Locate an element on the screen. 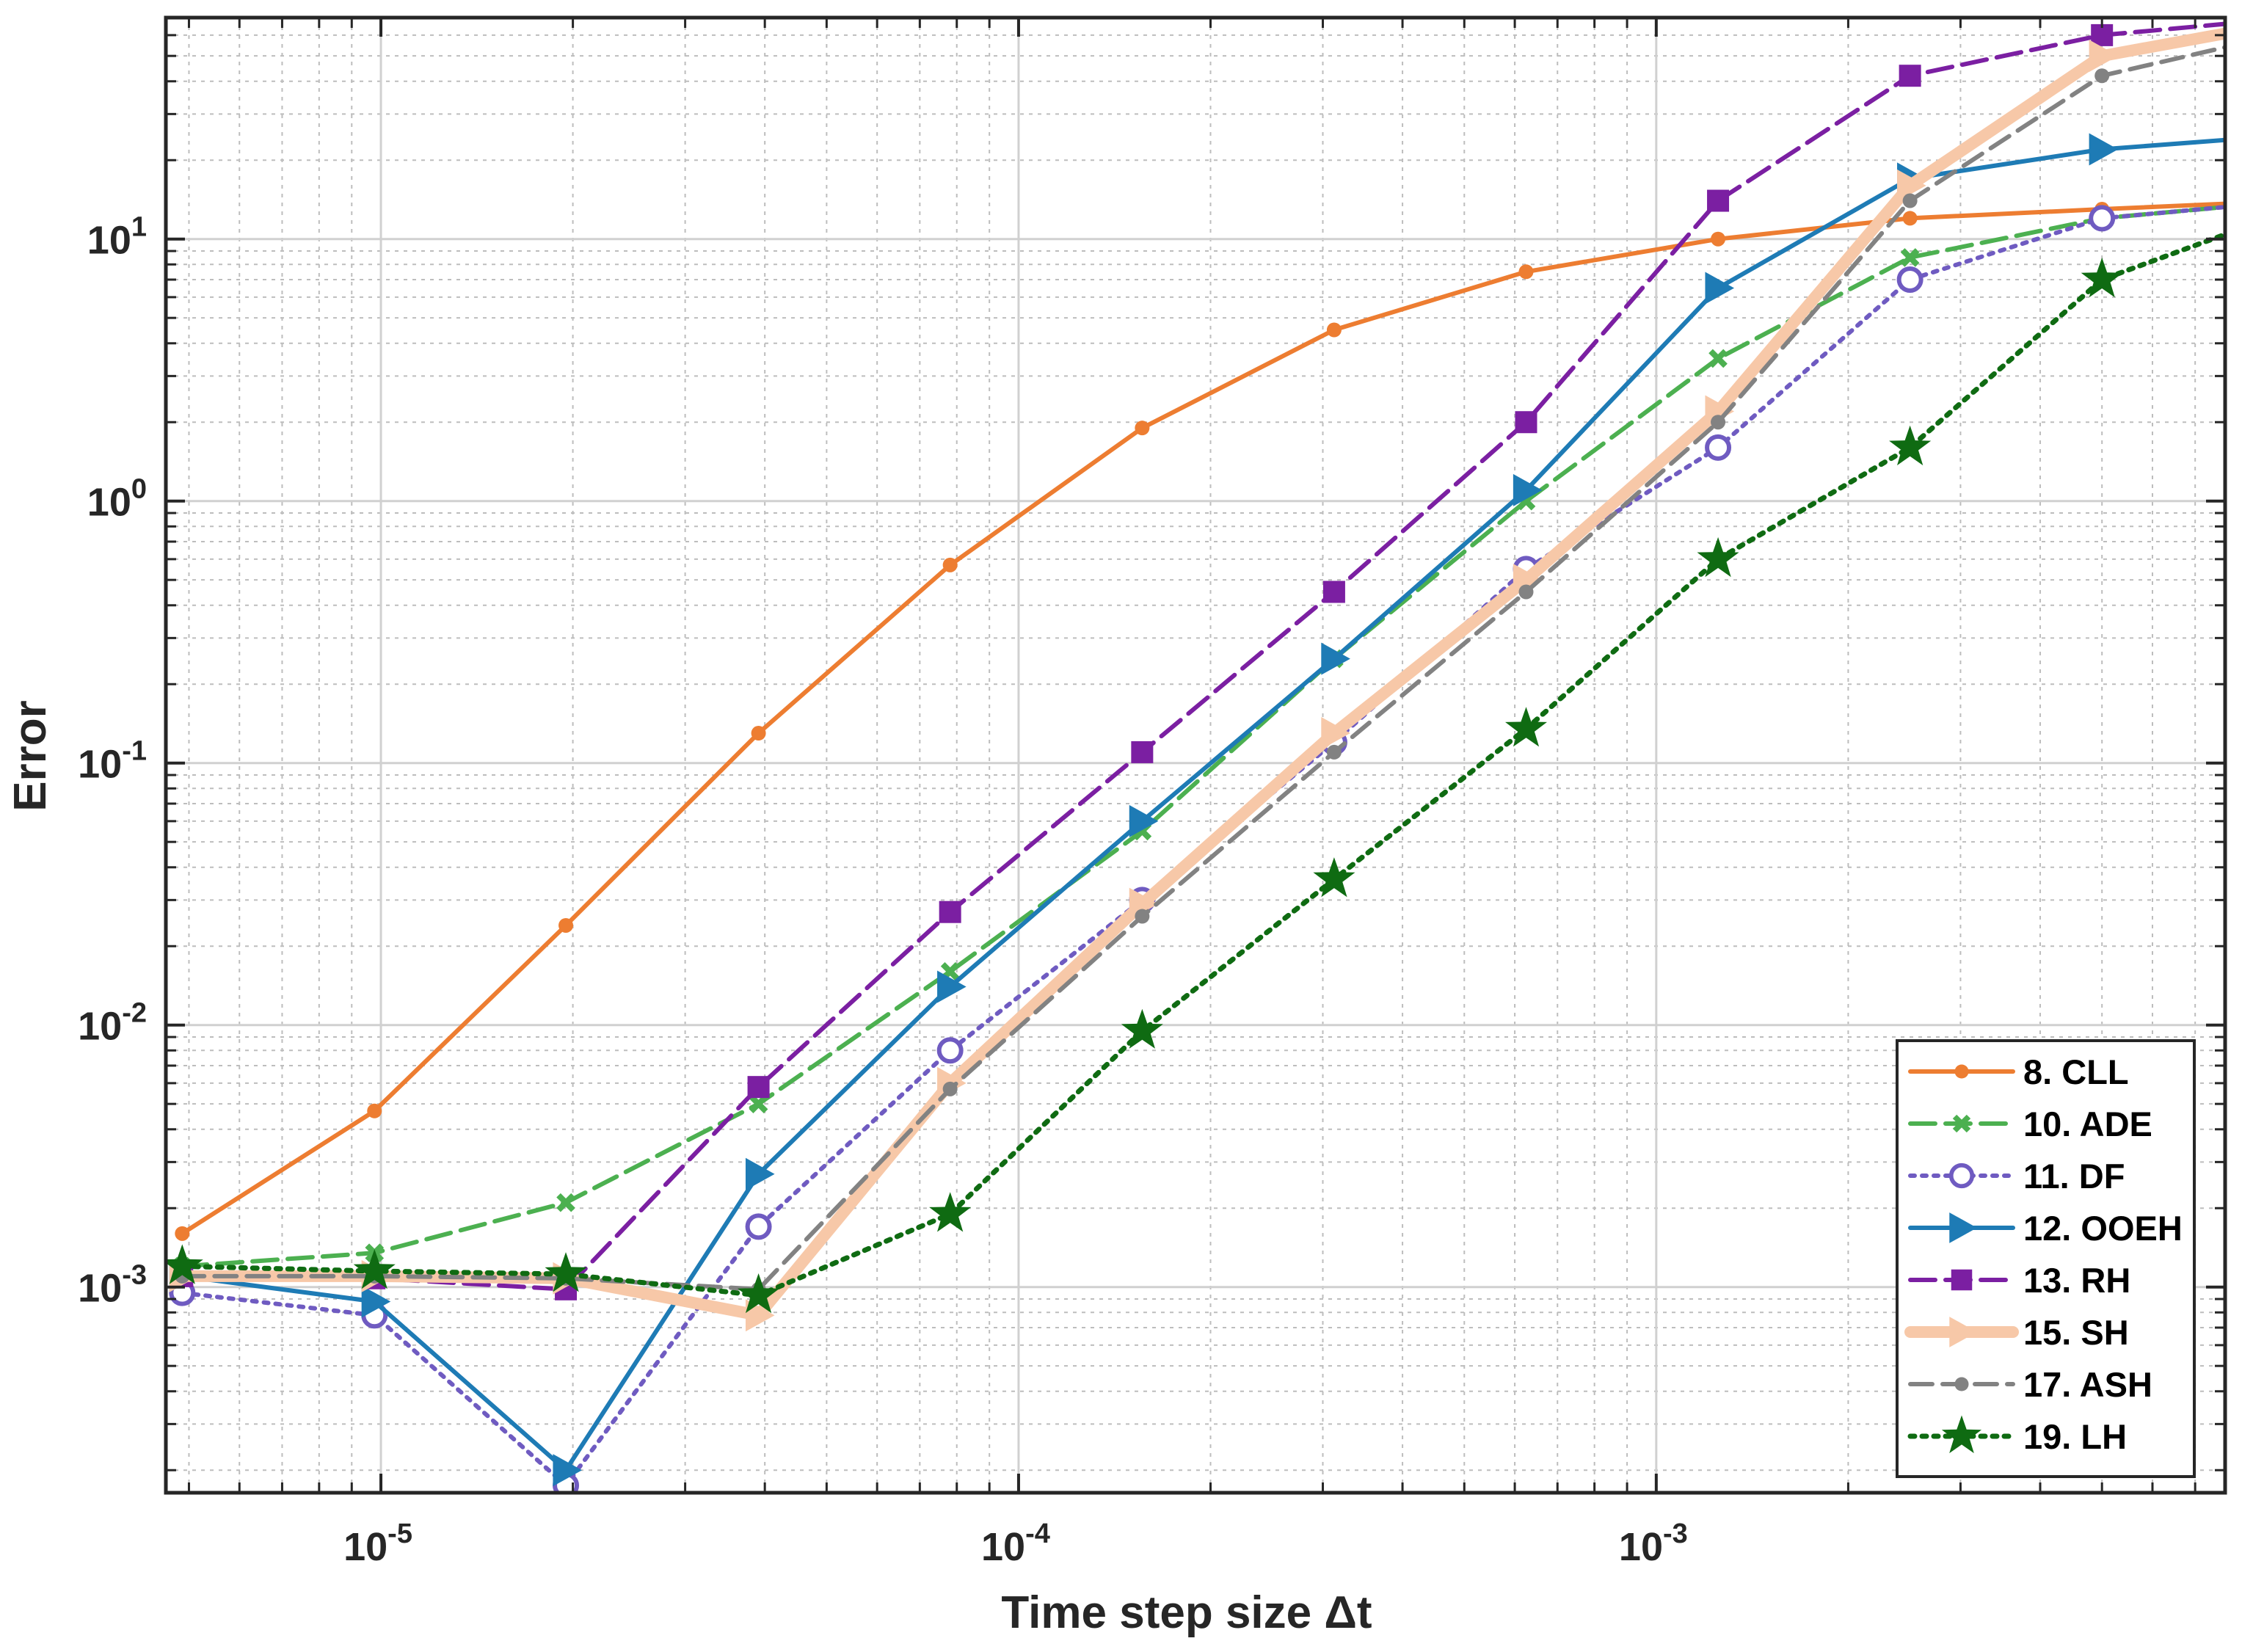  legend-entry: 12. OOEH is located at coordinates (2045, 1228).